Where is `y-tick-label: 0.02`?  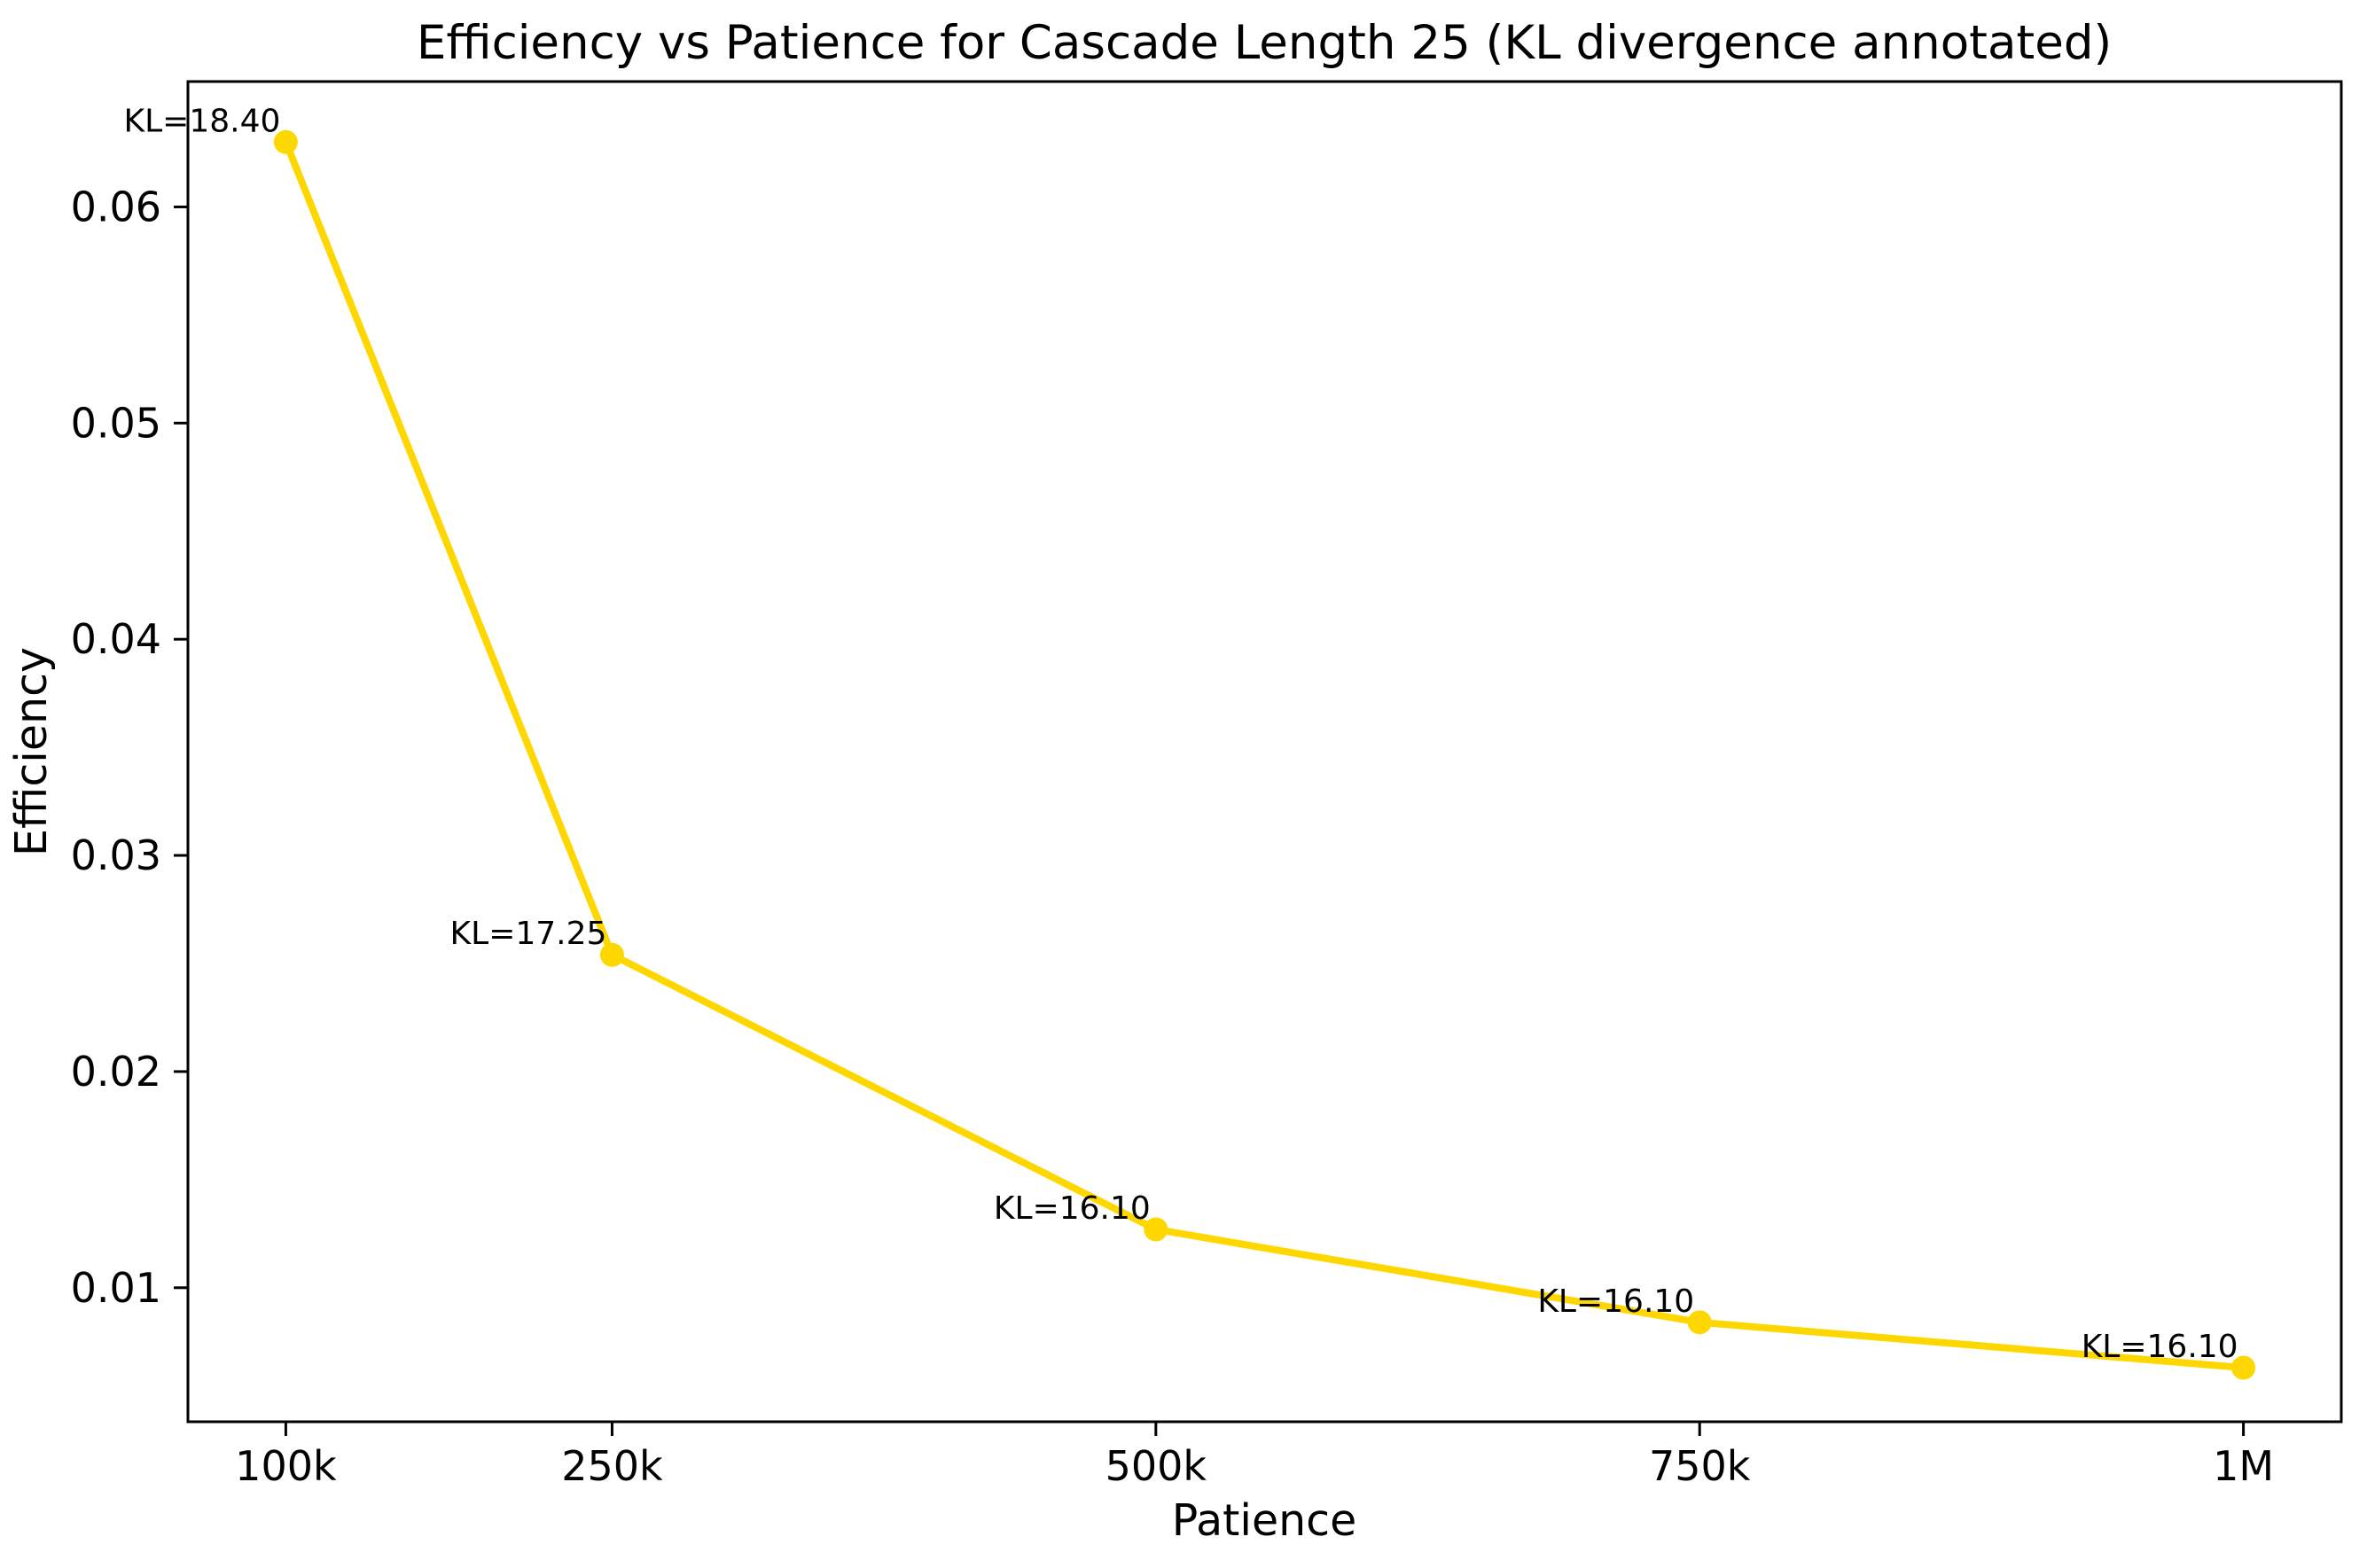
y-tick-label: 0.02 is located at coordinates (116, 1072).